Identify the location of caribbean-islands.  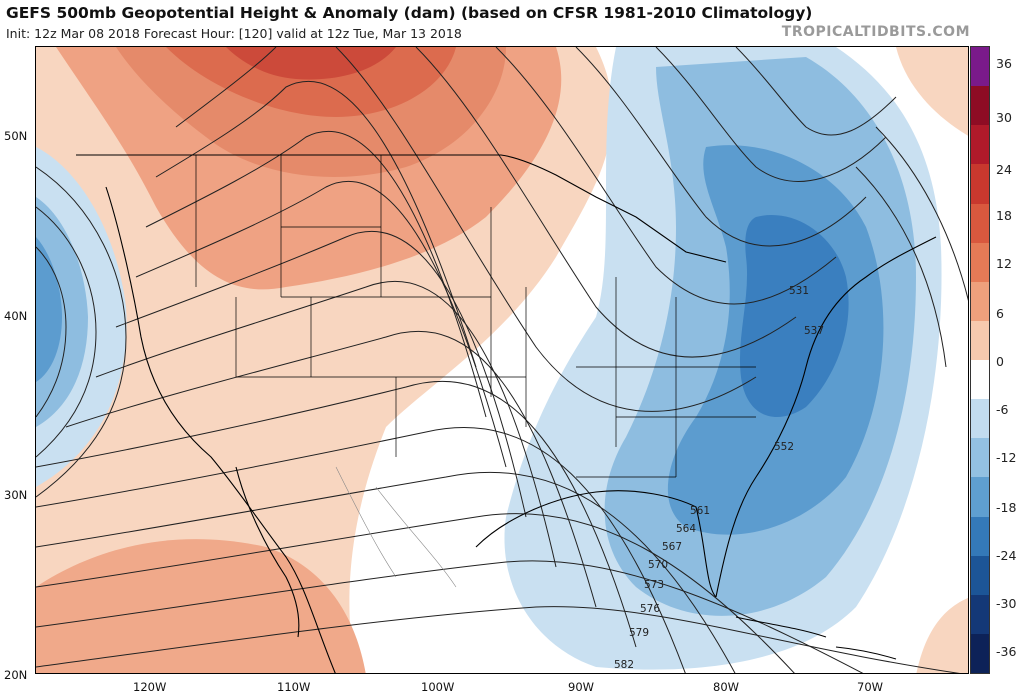
(816, 638).